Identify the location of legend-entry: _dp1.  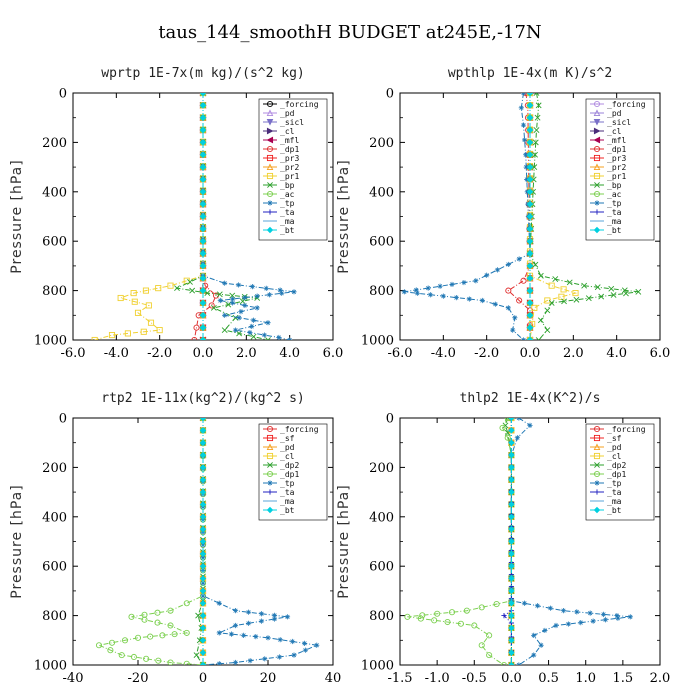
(616, 474).